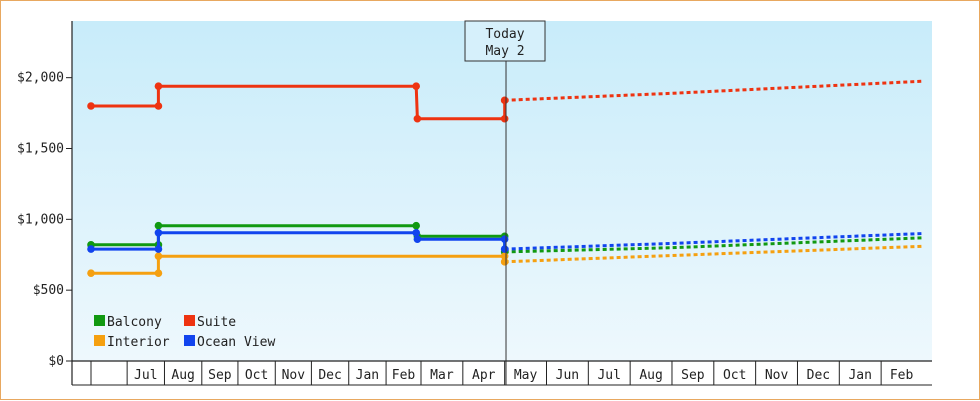 The width and height of the screenshot is (980, 401). I want to click on y-tick-label: $0, so click(56, 361).